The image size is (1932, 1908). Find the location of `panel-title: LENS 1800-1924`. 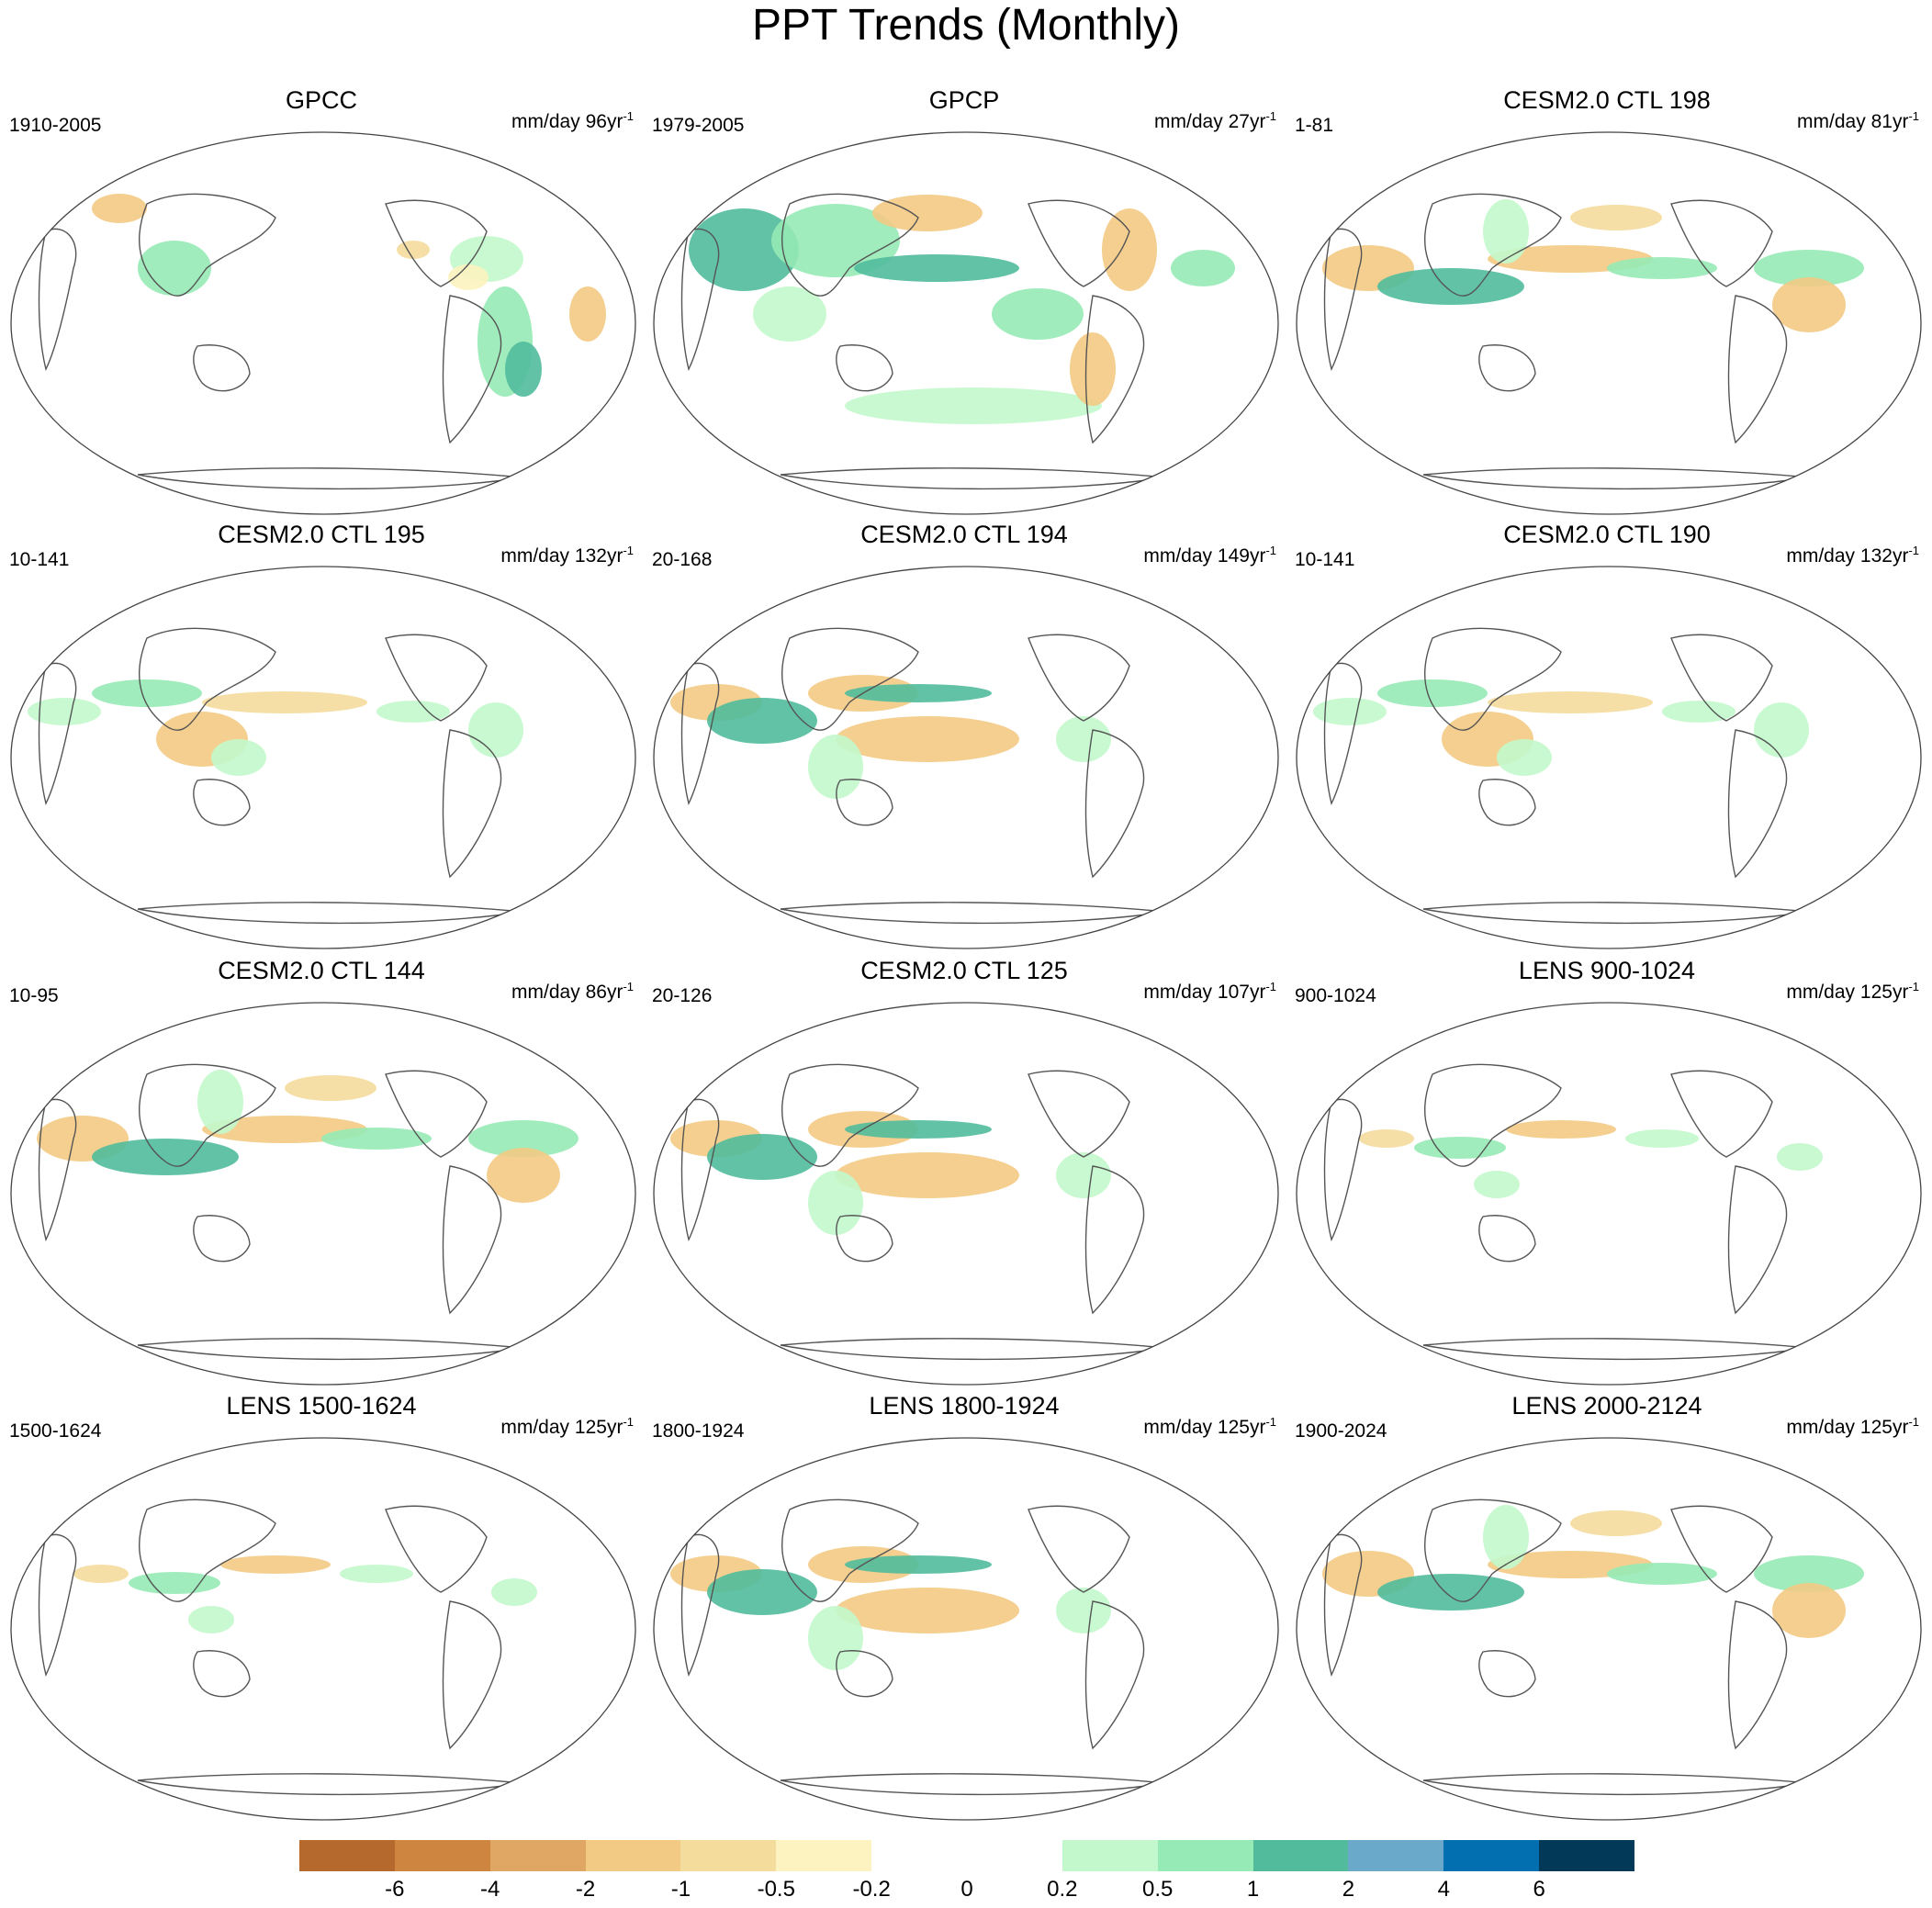

panel-title: LENS 1800-1924 is located at coordinates (965, 1406).